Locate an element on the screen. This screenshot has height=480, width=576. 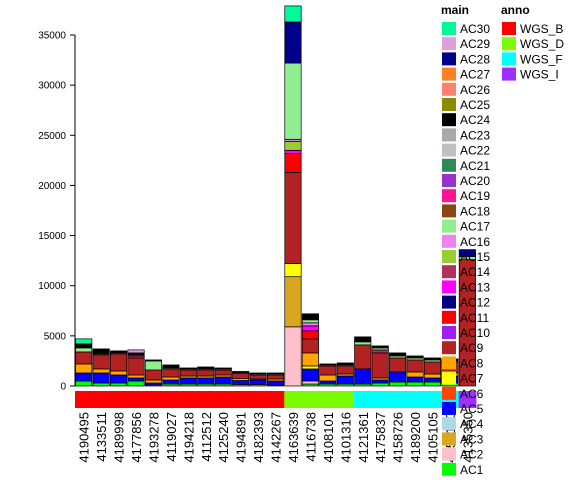
legend-swatch-AC24 is located at coordinates (449, 120).